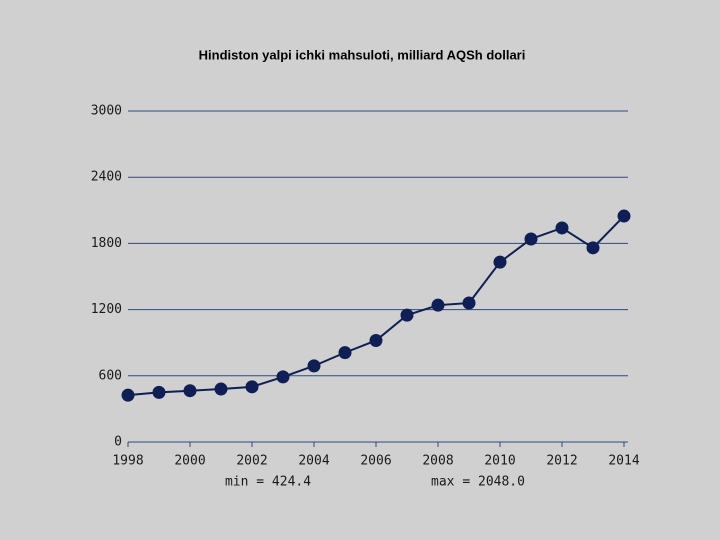 Image resolution: width=720 pixels, height=540 pixels. I want to click on annotation: min = 424.4, so click(268, 482).